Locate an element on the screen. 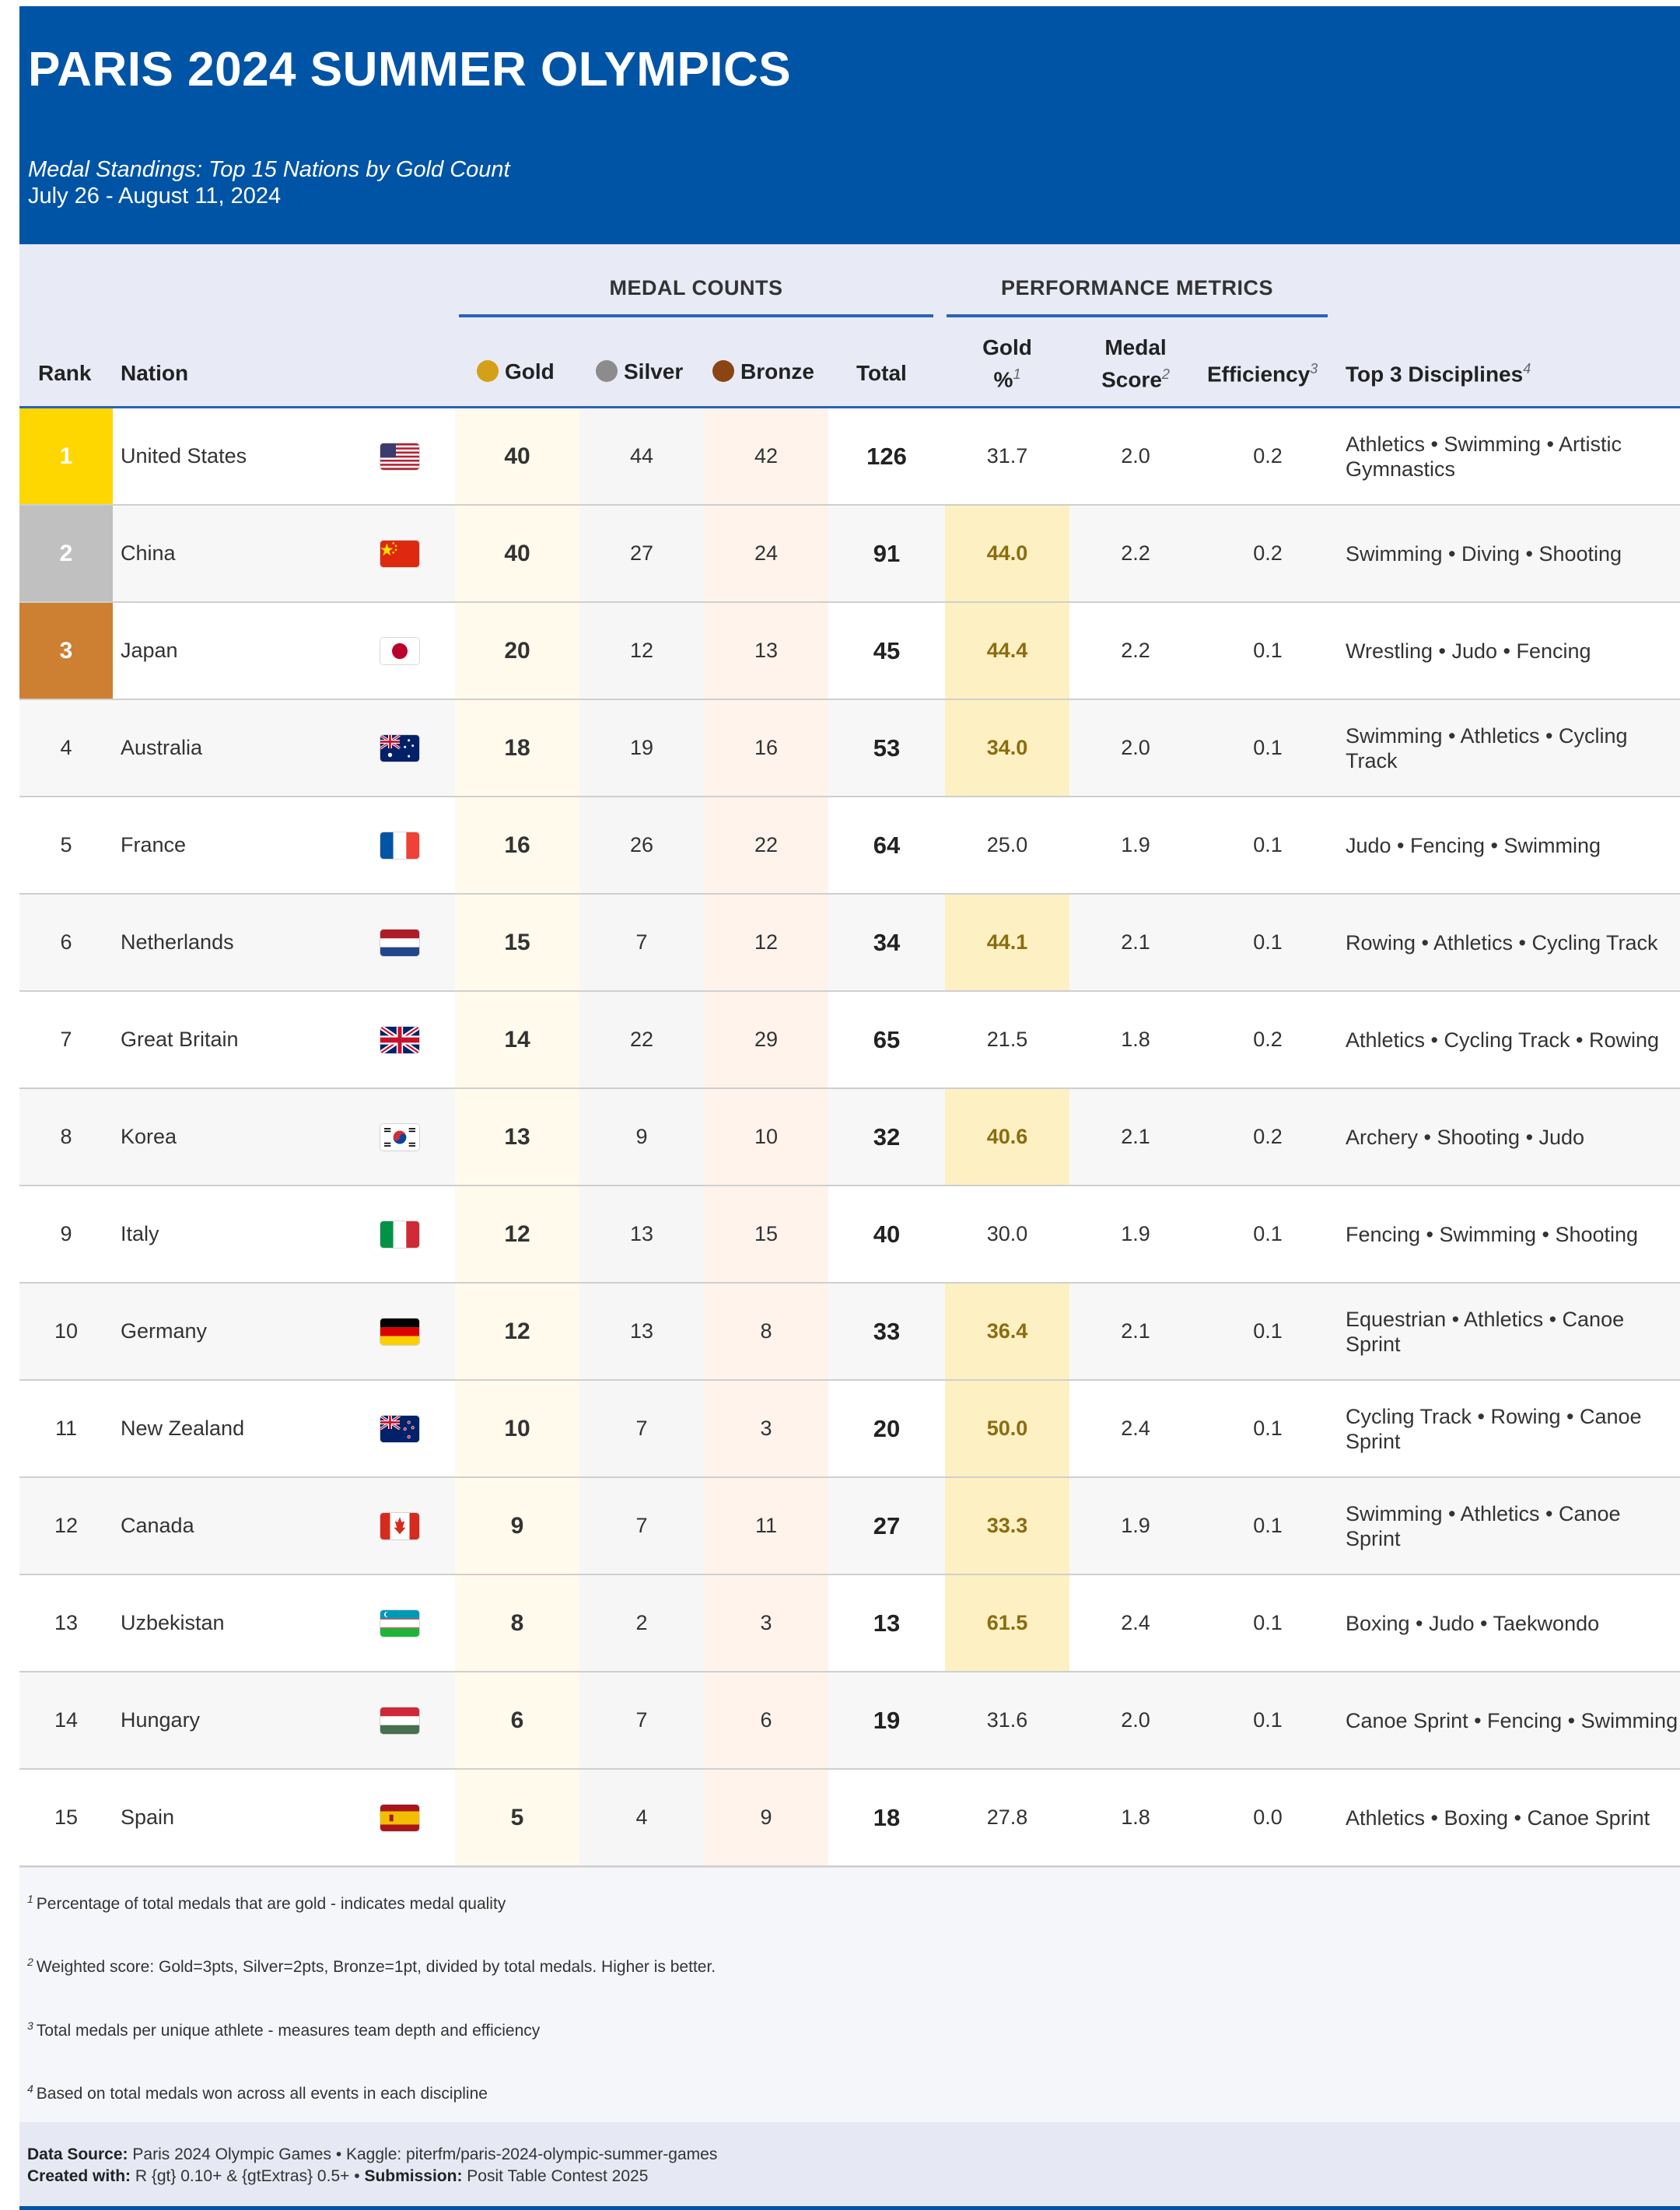  disciplines-cell: Judo • Fencing • Swimming is located at coordinates (1474, 845).